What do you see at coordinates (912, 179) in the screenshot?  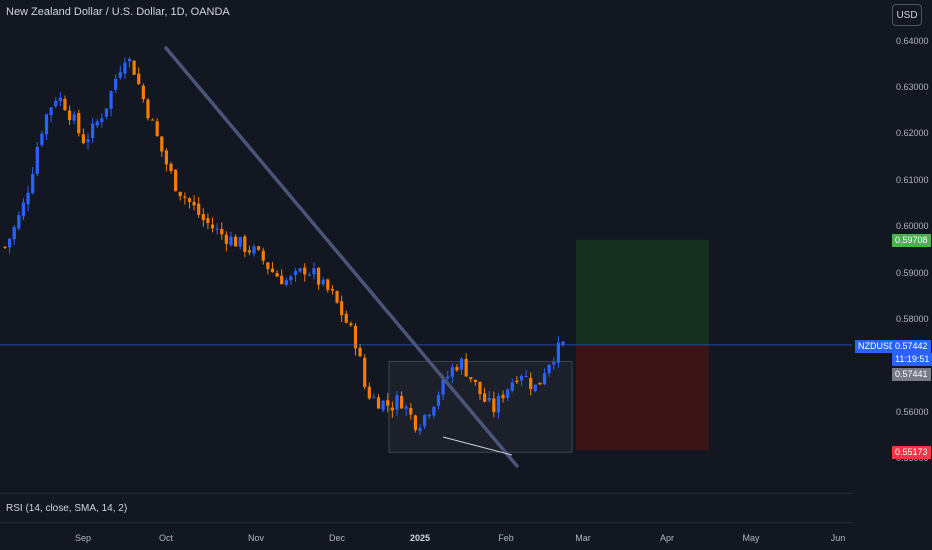 I see `price-tick: 0.61000` at bounding box center [912, 179].